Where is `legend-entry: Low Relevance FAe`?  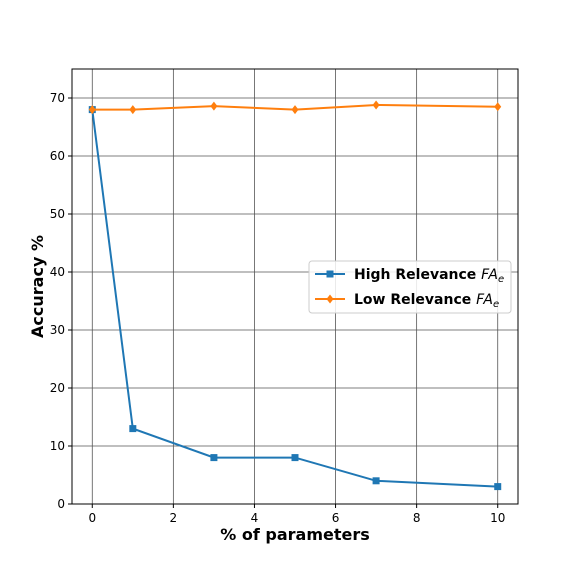 legend-entry: Low Relevance FAe is located at coordinates (407, 301).